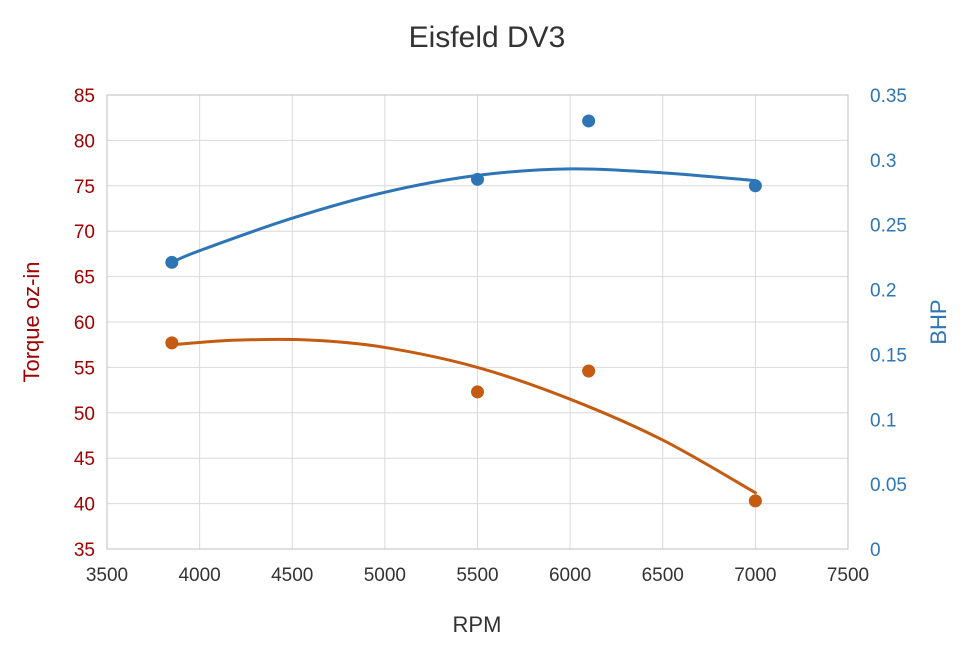  What do you see at coordinates (883, 161) in the screenshot?
I see `y-right-tick-label: 0.3` at bounding box center [883, 161].